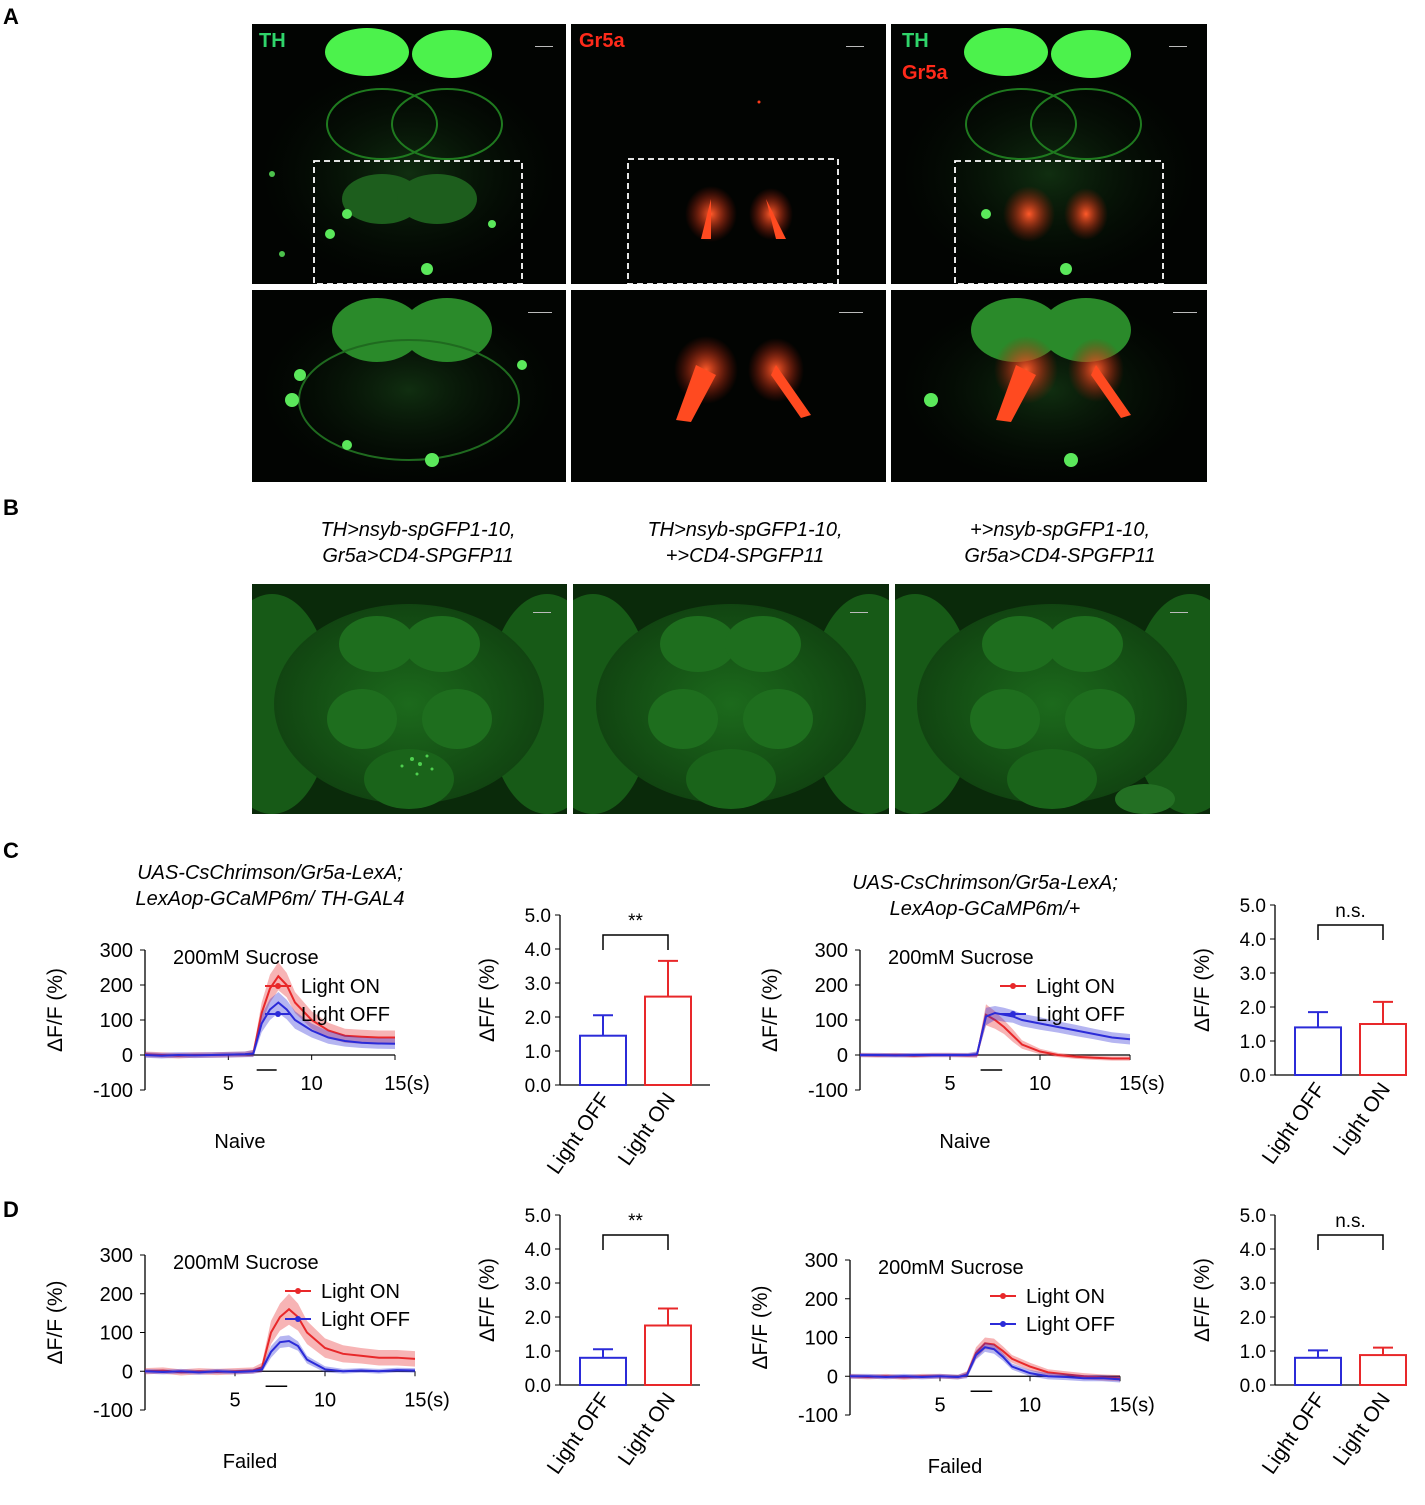 This screenshot has height=1505, width=1425. What do you see at coordinates (1060, 543) in the screenshot?
I see `genotype-label-b3: +>nsyb-spGFP1-10, Gr5a>CD4-SPGFP11` at bounding box center [1060, 543].